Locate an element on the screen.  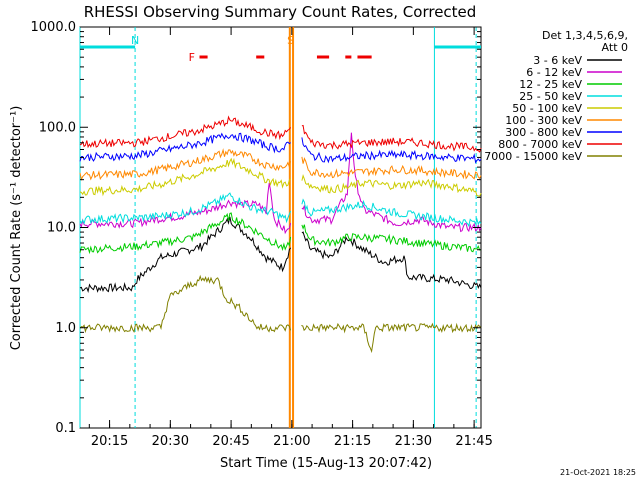
legend-label-4: 50 - 100 keV is located at coordinates (547, 108).